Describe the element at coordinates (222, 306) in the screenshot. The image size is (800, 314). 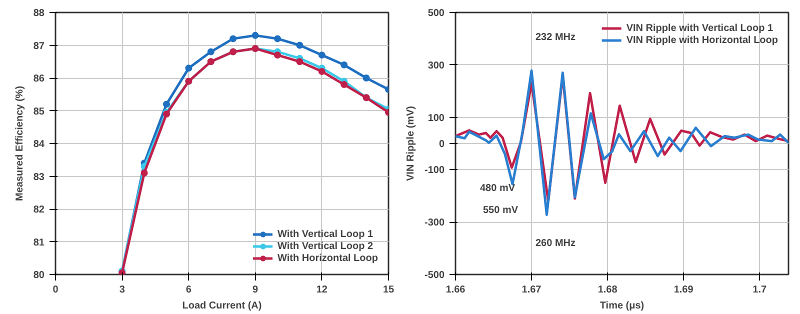
I see `x-axis-title: Load Current (A)` at that location.